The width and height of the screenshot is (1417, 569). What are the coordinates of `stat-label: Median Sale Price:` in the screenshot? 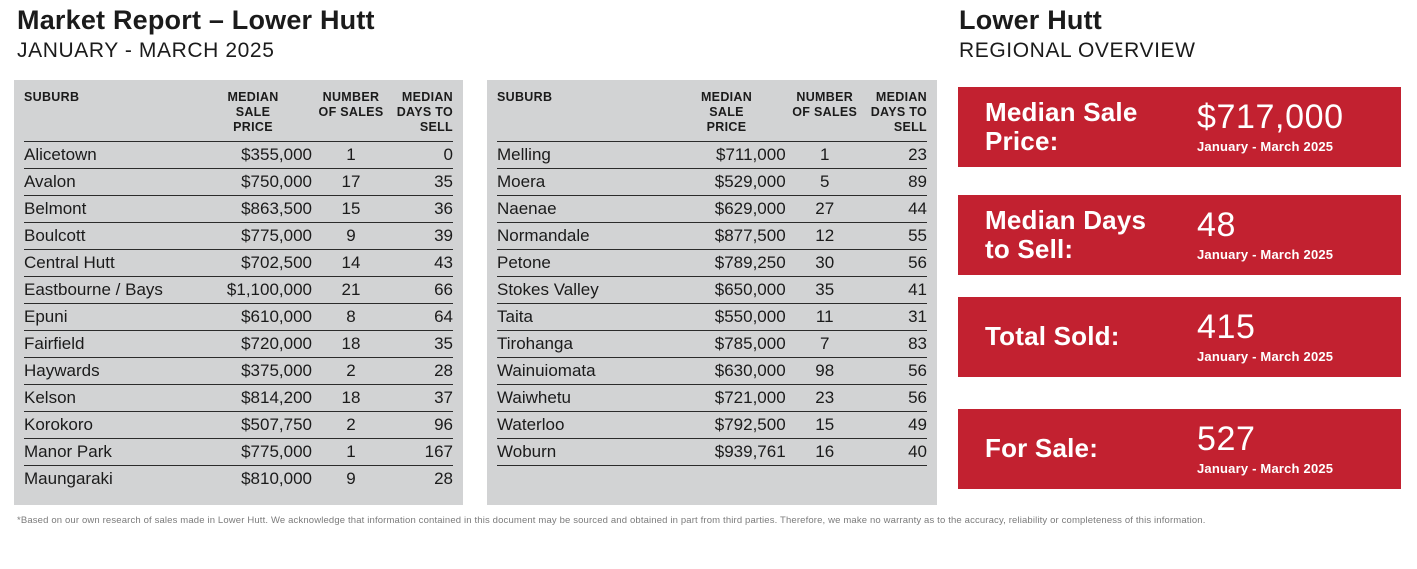 It's located at (1061, 126).